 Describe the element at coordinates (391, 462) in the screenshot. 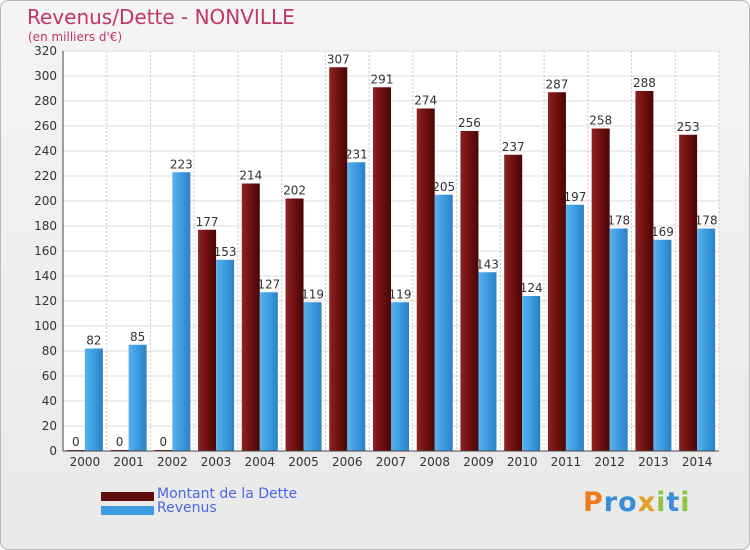

I see `x-tick-label-2007: 2007` at that location.